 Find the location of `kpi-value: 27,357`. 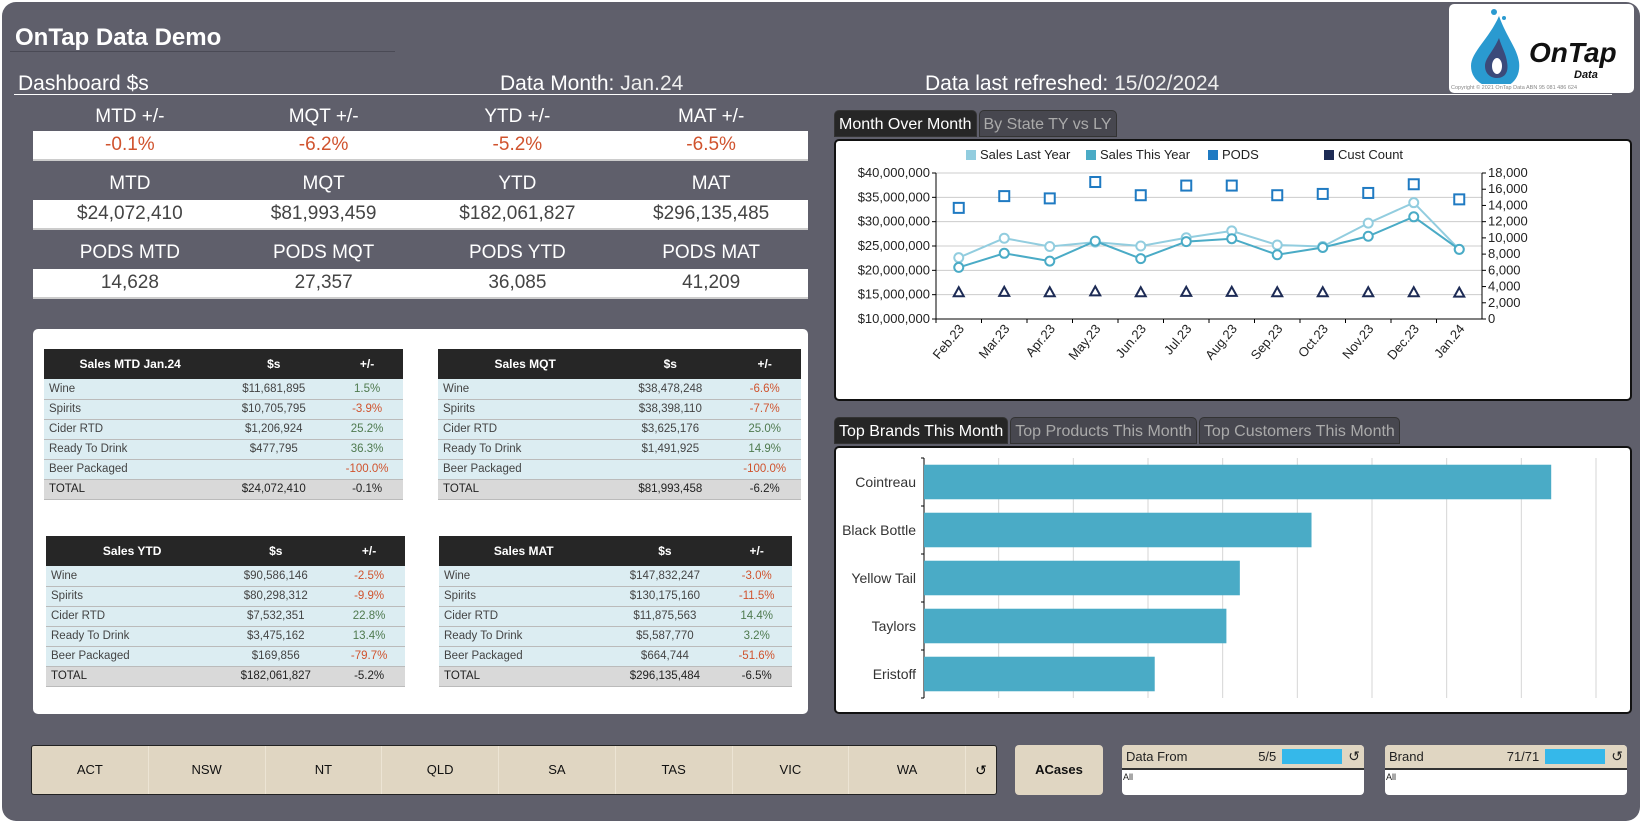

kpi-value: 27,357 is located at coordinates (323, 282).